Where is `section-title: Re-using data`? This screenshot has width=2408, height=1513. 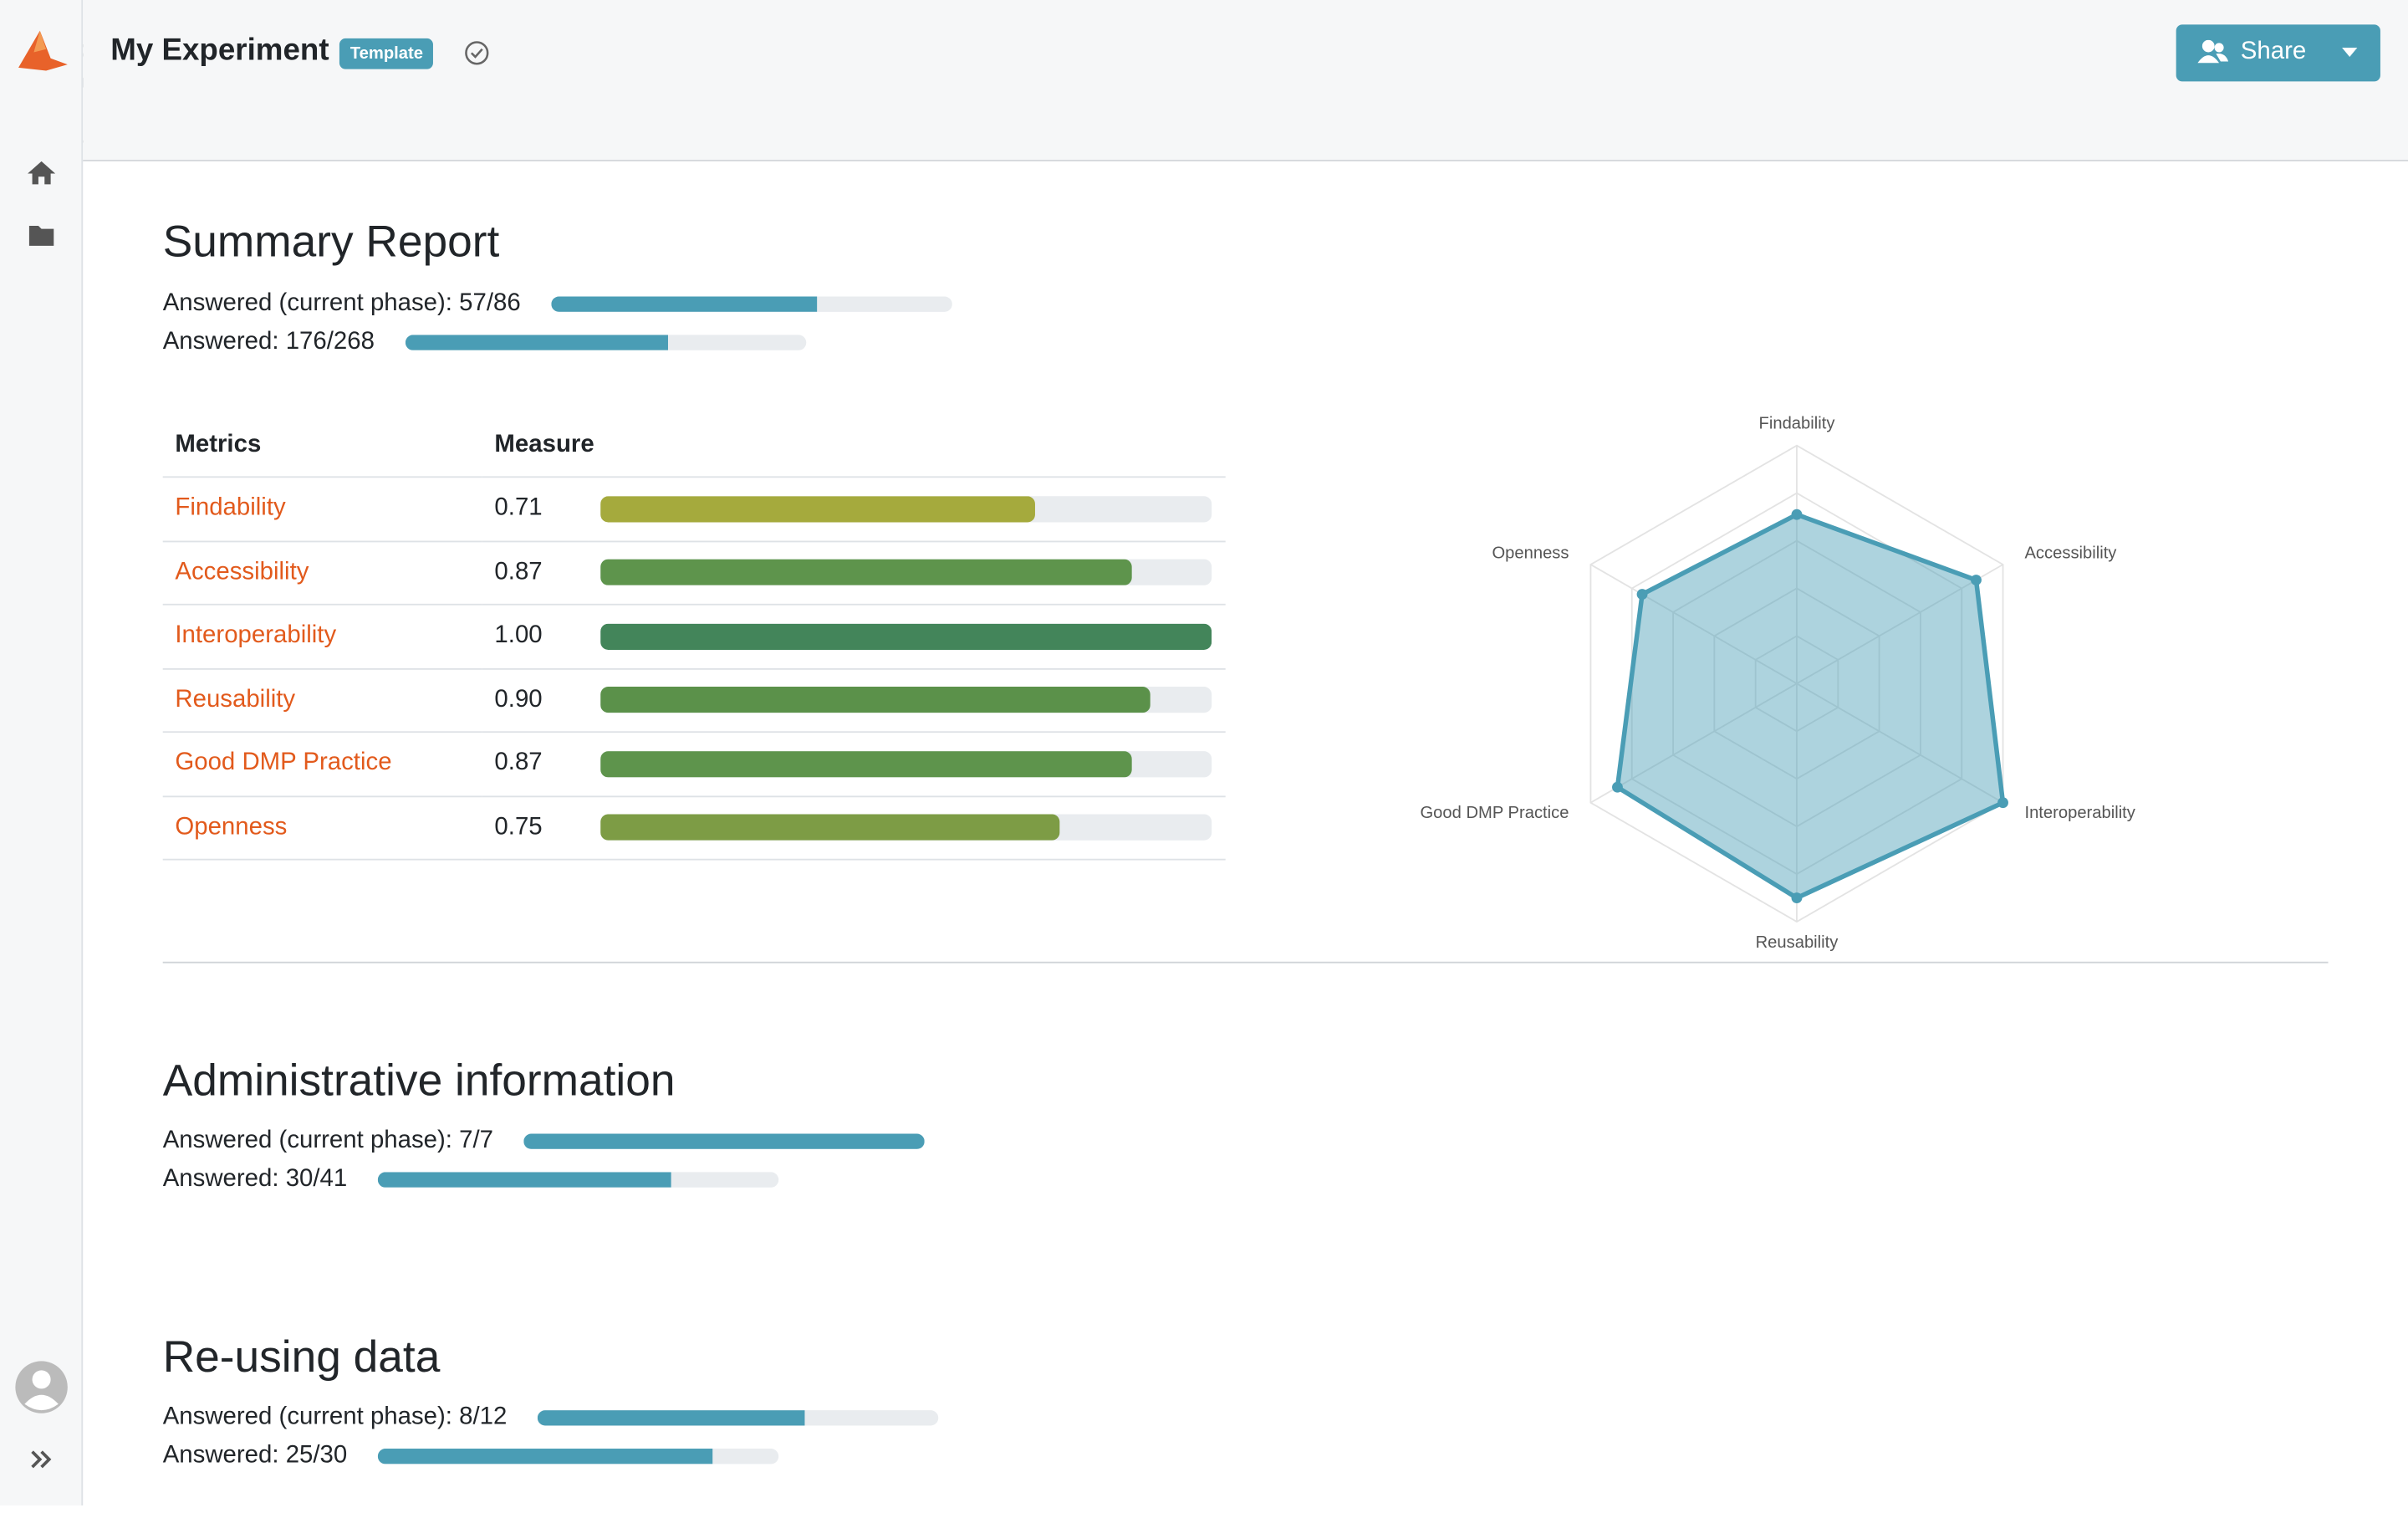 section-title: Re-using data is located at coordinates (302, 1358).